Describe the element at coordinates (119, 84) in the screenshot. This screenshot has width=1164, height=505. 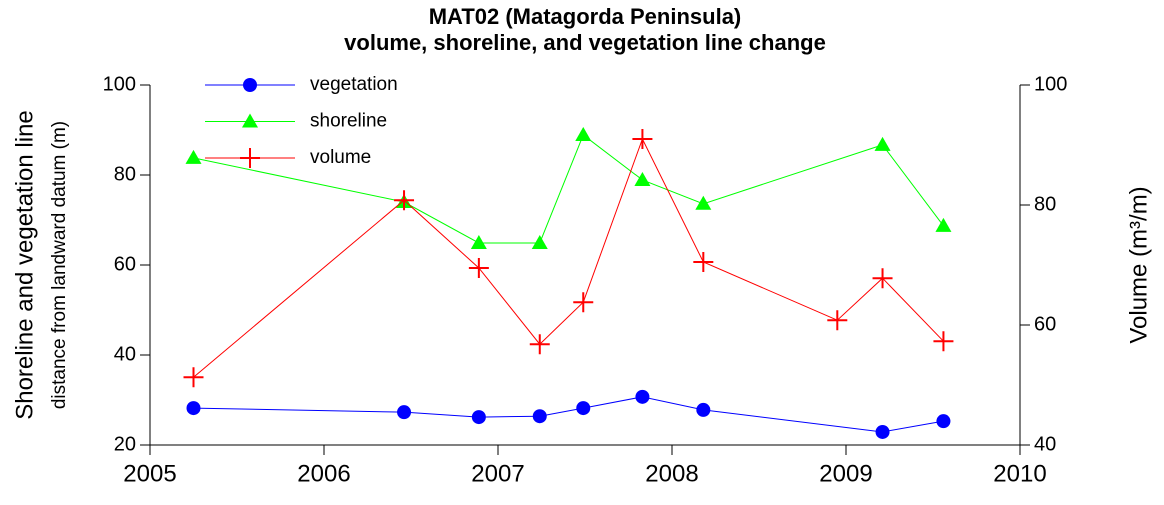
I see `y-tick-label: 100` at that location.